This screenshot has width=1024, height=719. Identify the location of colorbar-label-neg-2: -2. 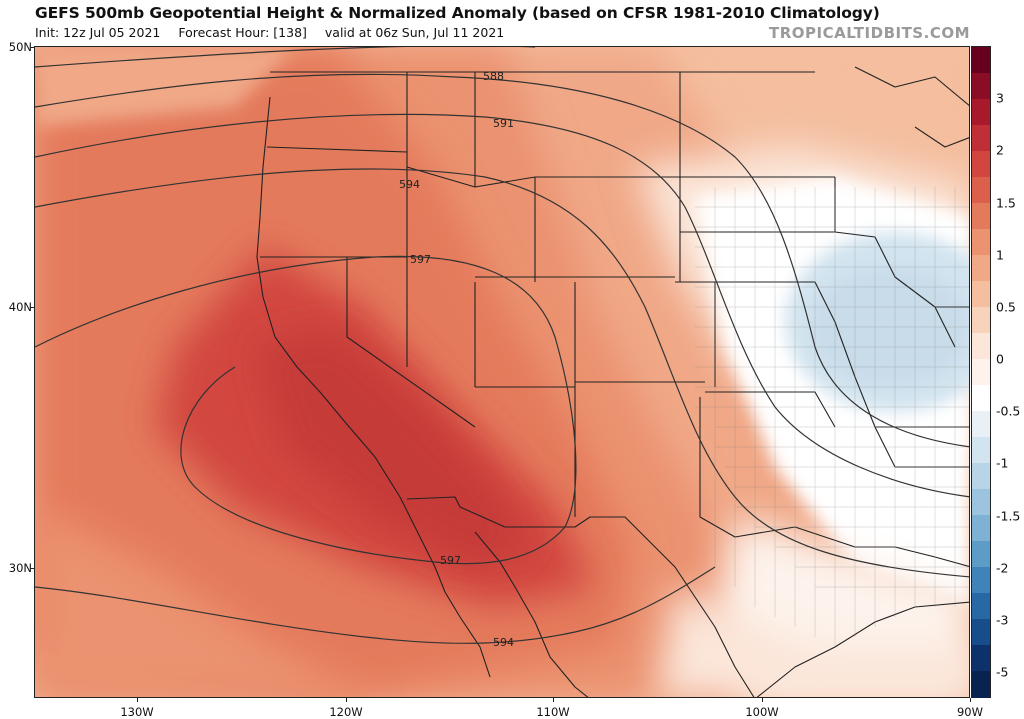
(1002, 568).